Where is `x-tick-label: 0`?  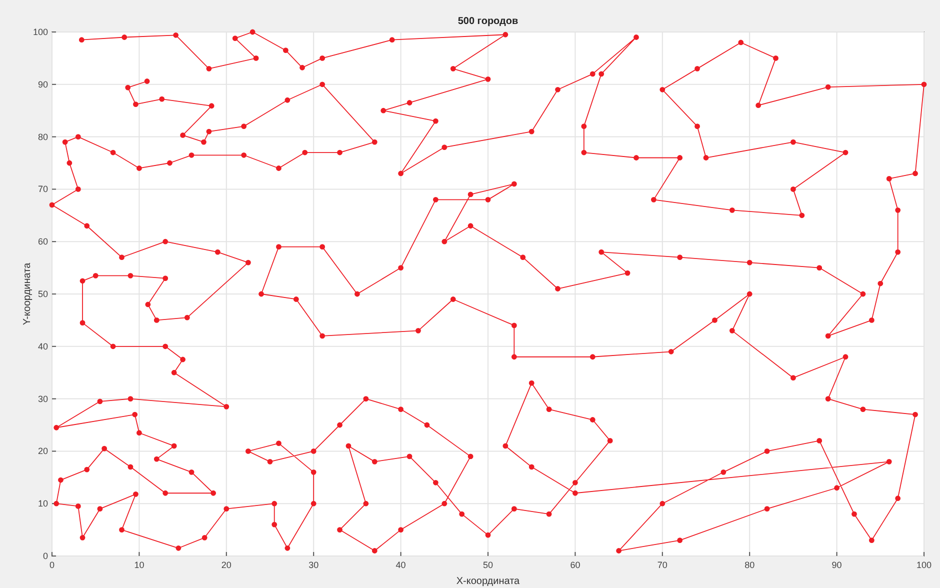
x-tick-label: 0 is located at coordinates (52, 565).